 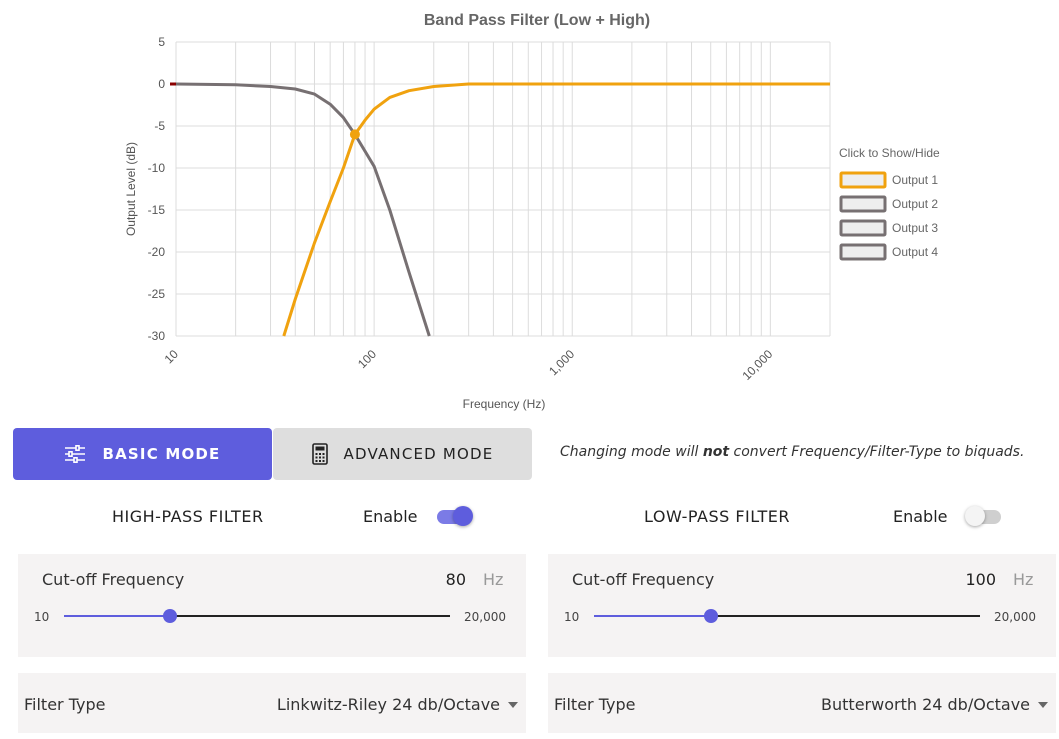 What do you see at coordinates (157, 294) in the screenshot?
I see `y-tick-label: -25` at bounding box center [157, 294].